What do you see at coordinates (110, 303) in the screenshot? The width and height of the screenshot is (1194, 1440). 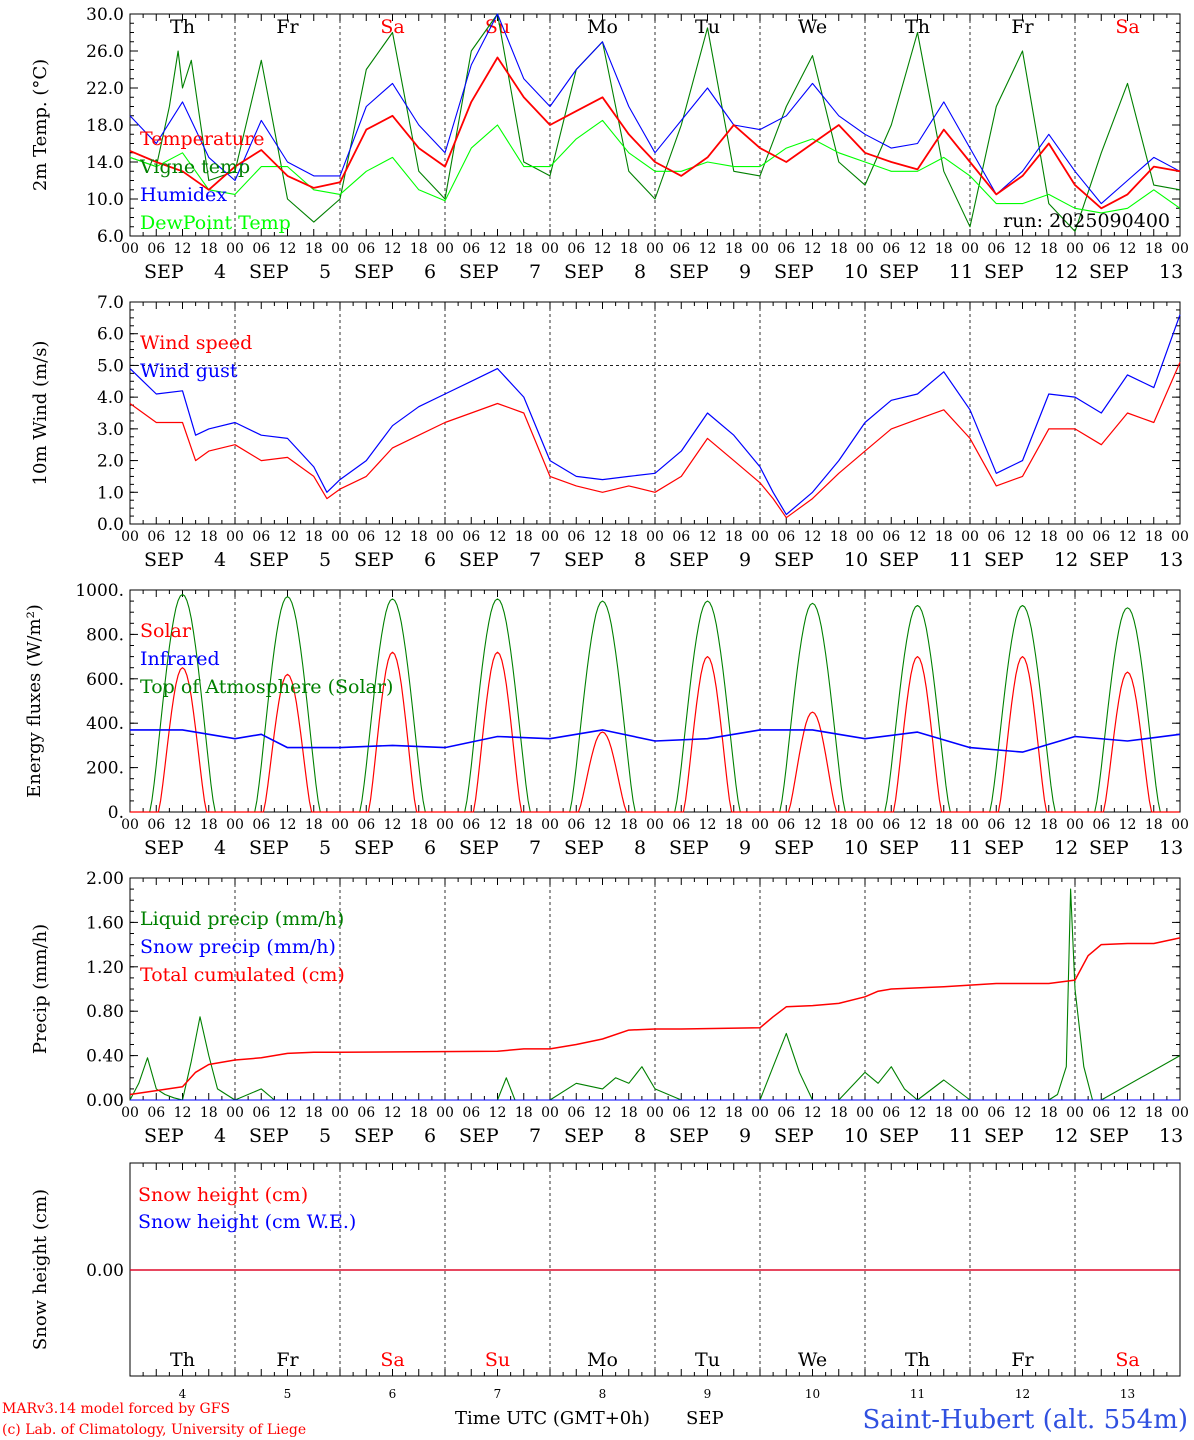 I see `y-tick-label: 7.0` at bounding box center [110, 303].